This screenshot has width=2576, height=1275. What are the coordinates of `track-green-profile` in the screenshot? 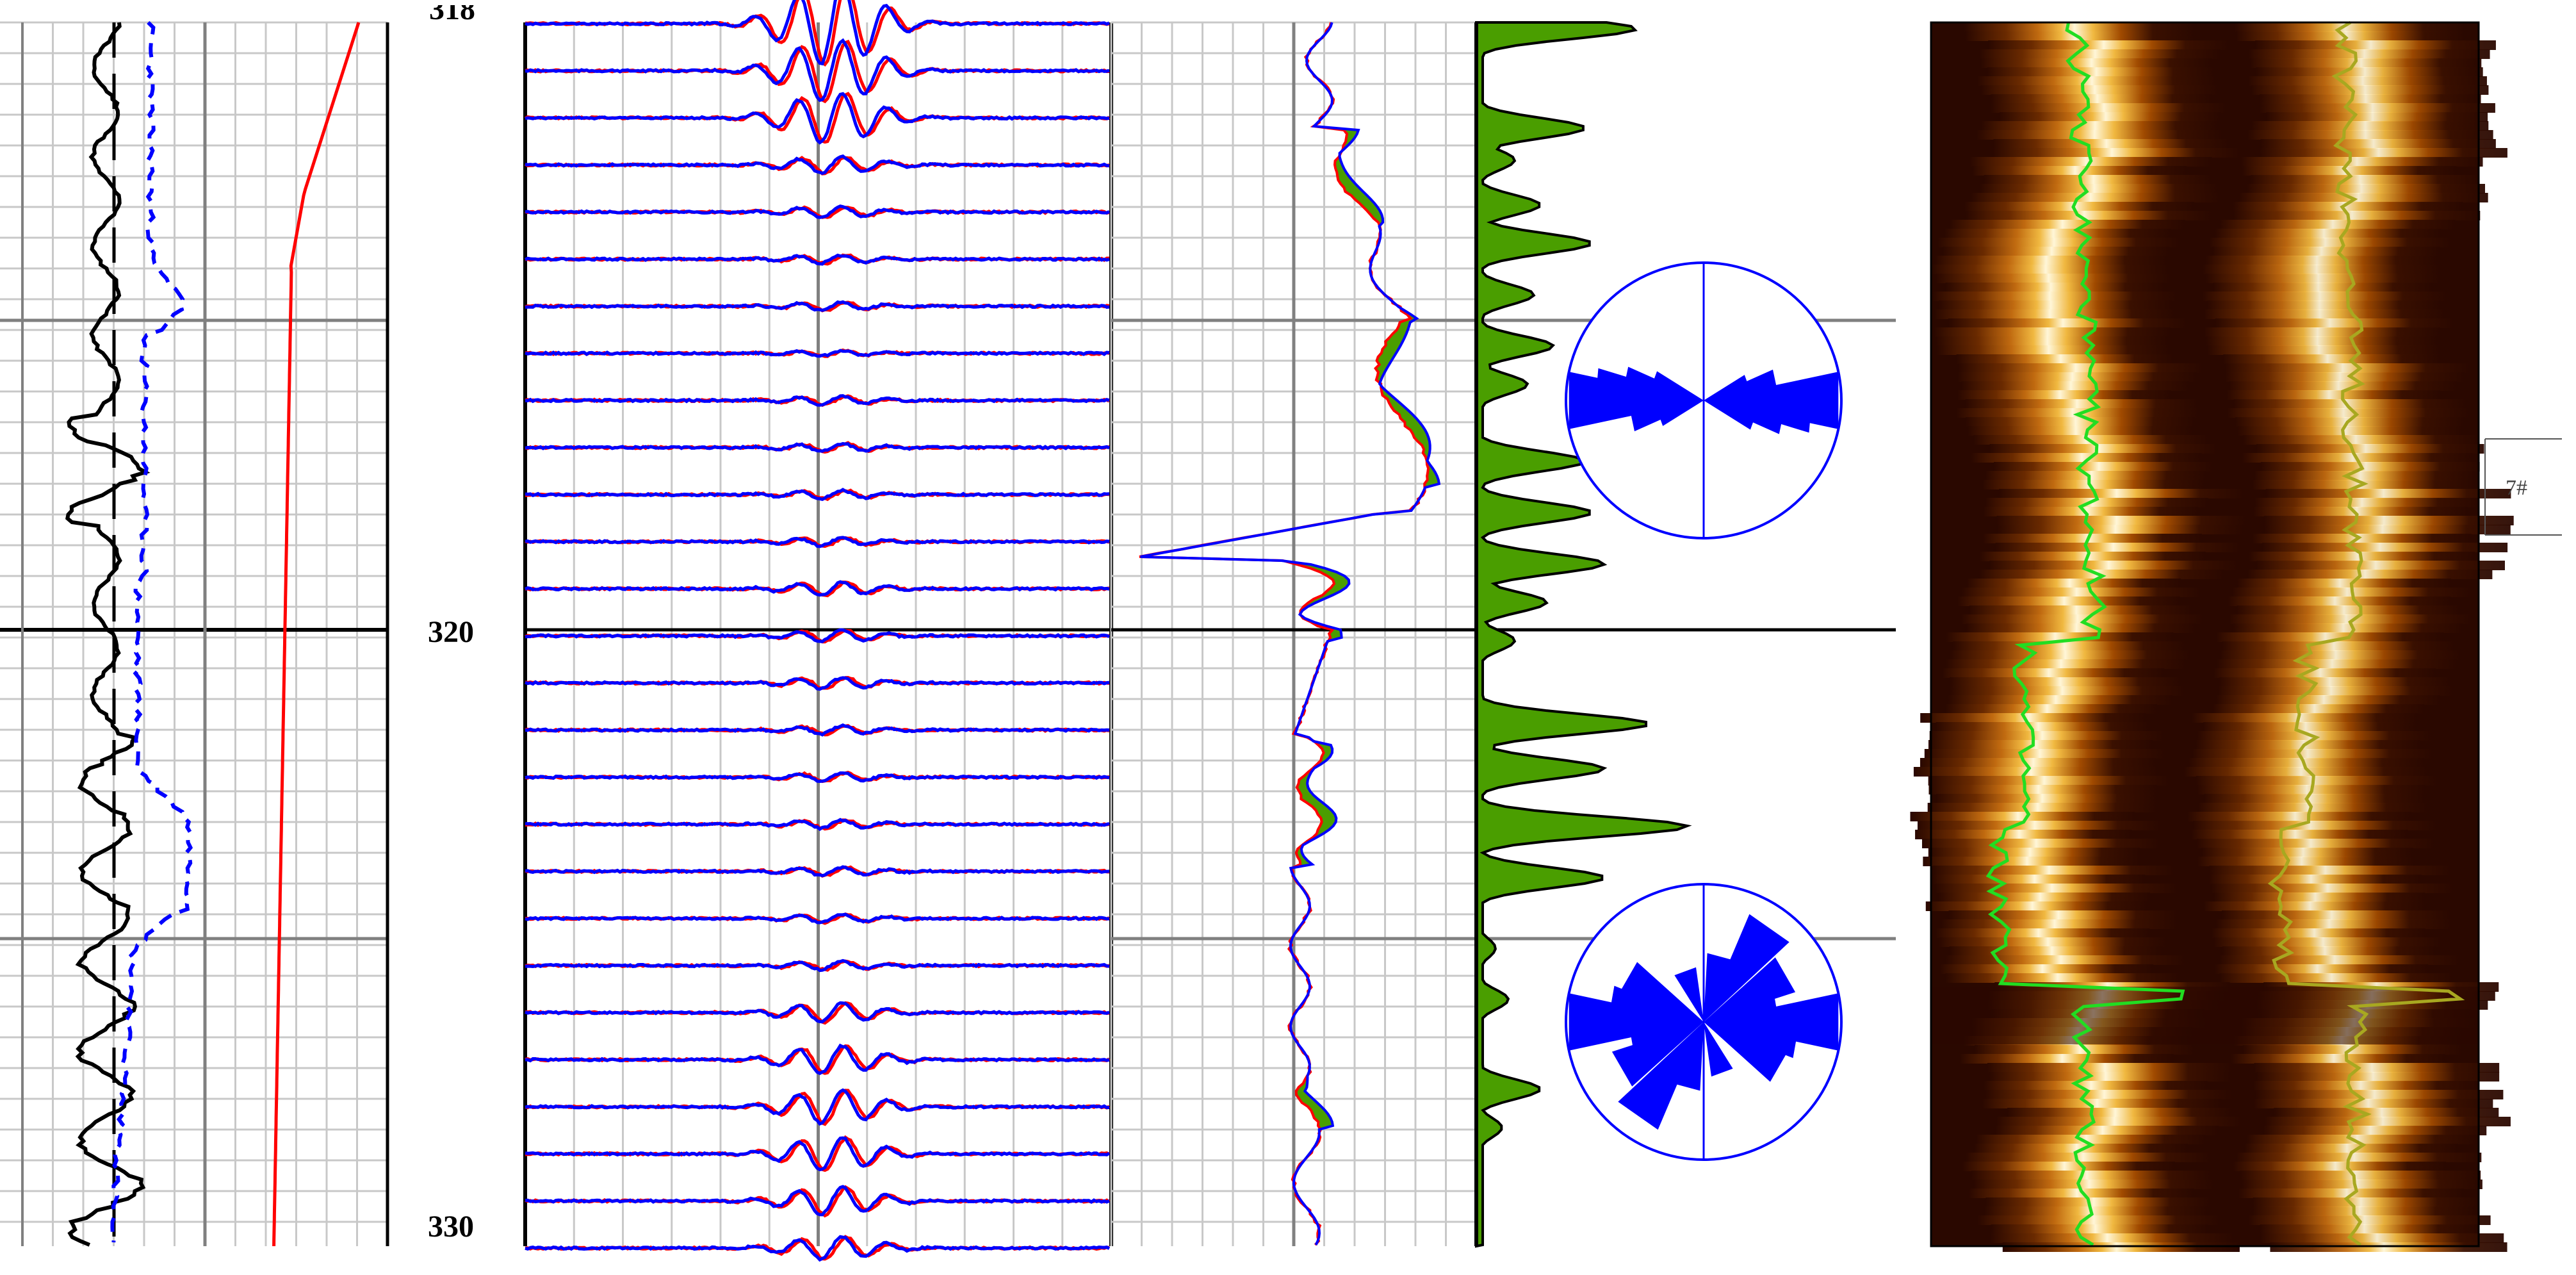 It's located at (1583, 635).